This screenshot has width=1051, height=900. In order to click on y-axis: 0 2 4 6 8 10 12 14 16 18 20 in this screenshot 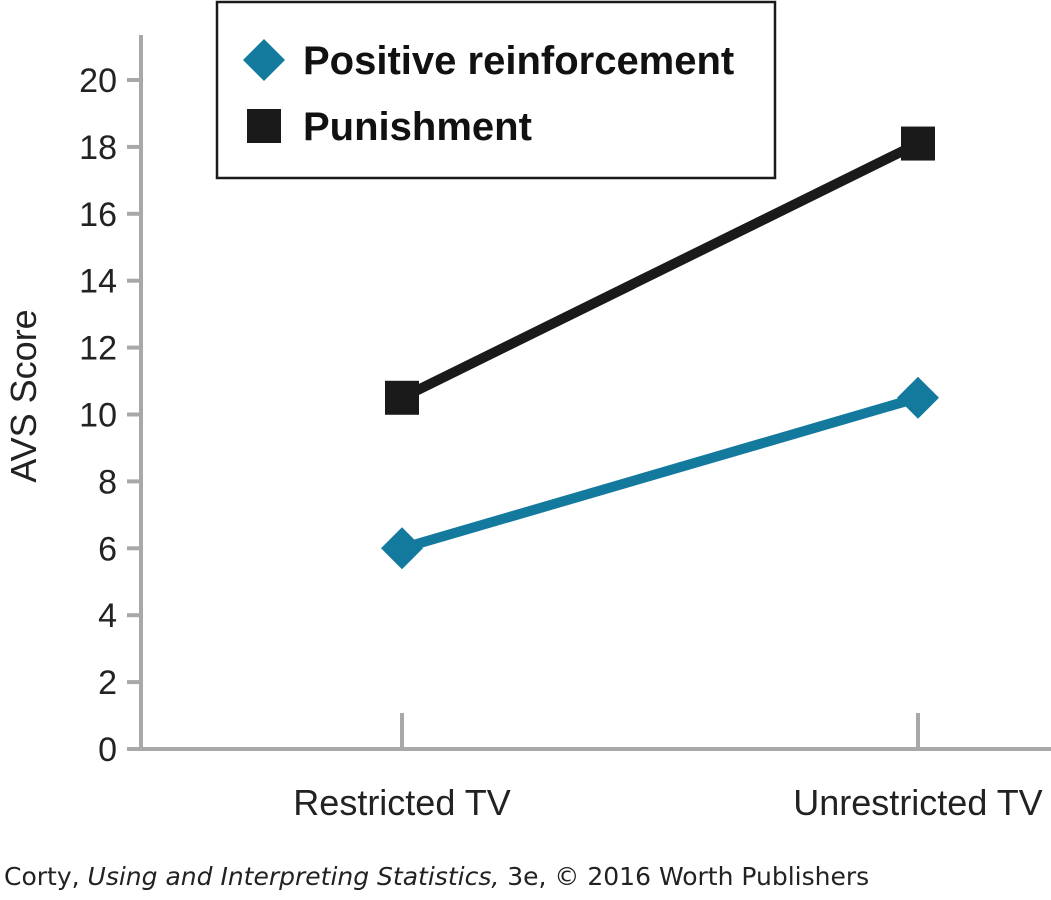, I will do `click(111, 402)`.